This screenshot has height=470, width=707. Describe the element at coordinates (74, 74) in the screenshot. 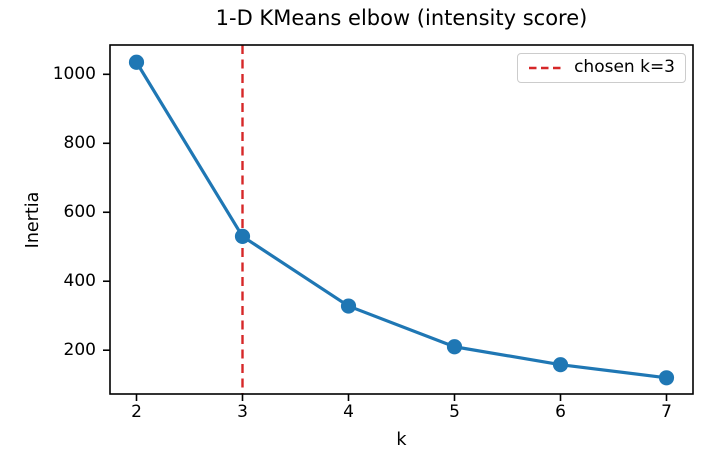

I see `y-tick-label: 1000` at that location.